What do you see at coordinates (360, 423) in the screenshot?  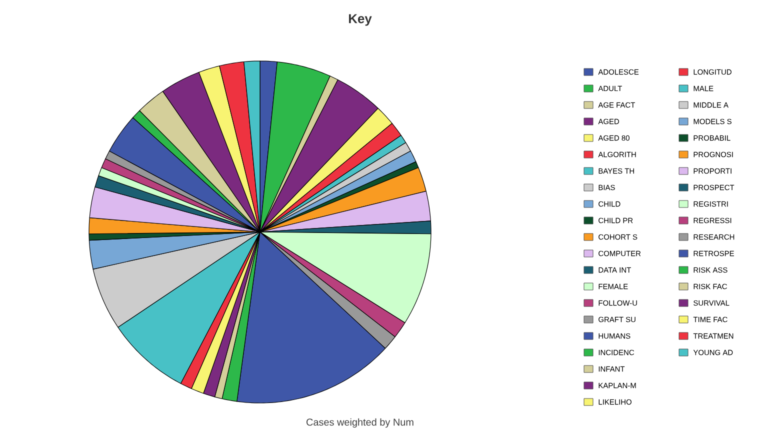 I see `text: Cases weighted by Num` at bounding box center [360, 423].